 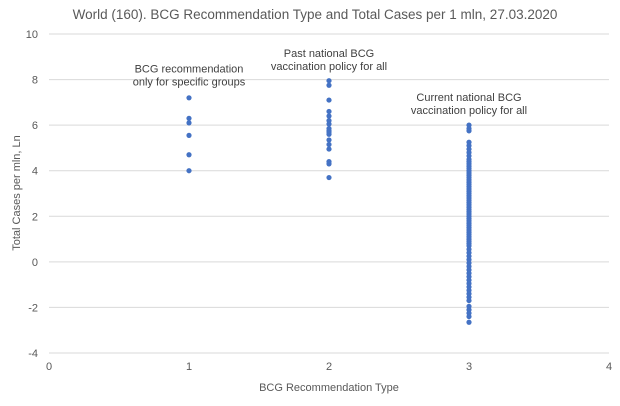 I want to click on x-tick-label: 1, so click(x=189, y=367).